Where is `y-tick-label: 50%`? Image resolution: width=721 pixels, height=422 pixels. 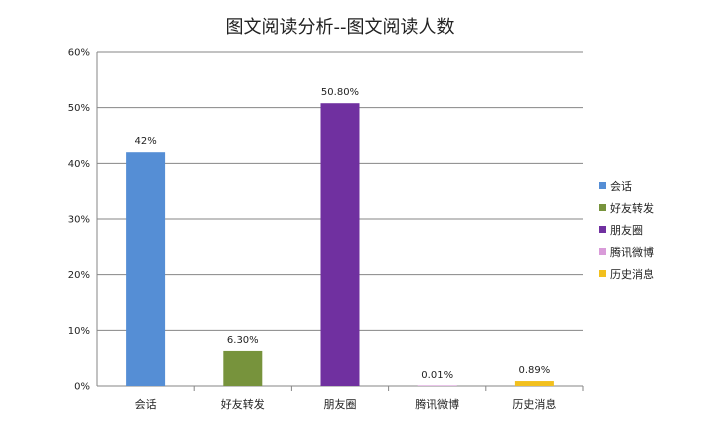 y-tick-label: 50% is located at coordinates (79, 108).